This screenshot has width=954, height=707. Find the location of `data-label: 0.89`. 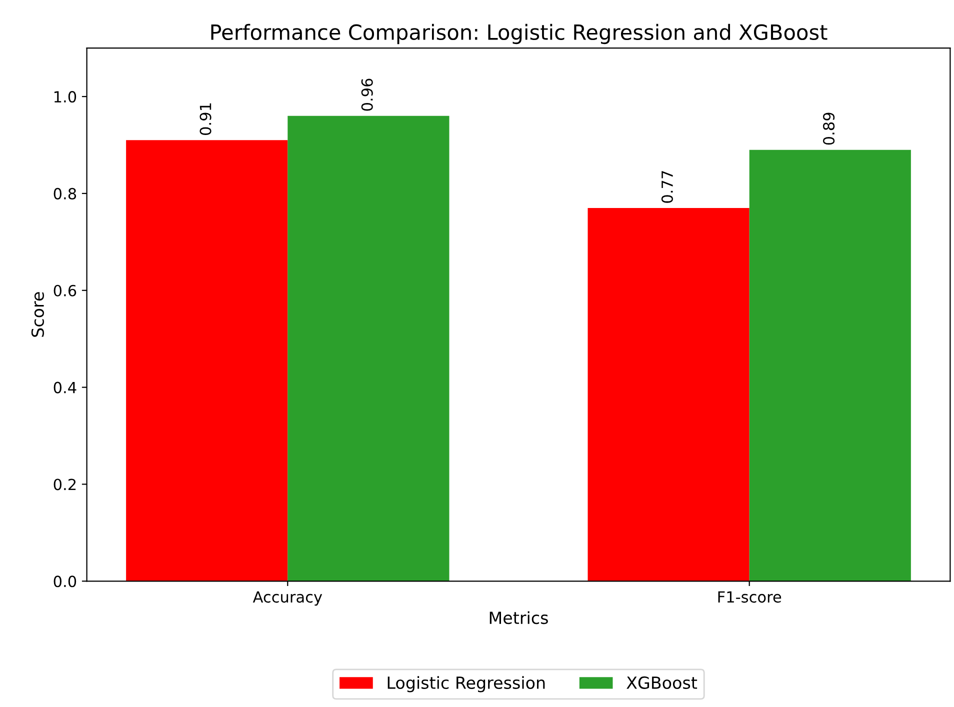

data-label: 0.89 is located at coordinates (829, 128).